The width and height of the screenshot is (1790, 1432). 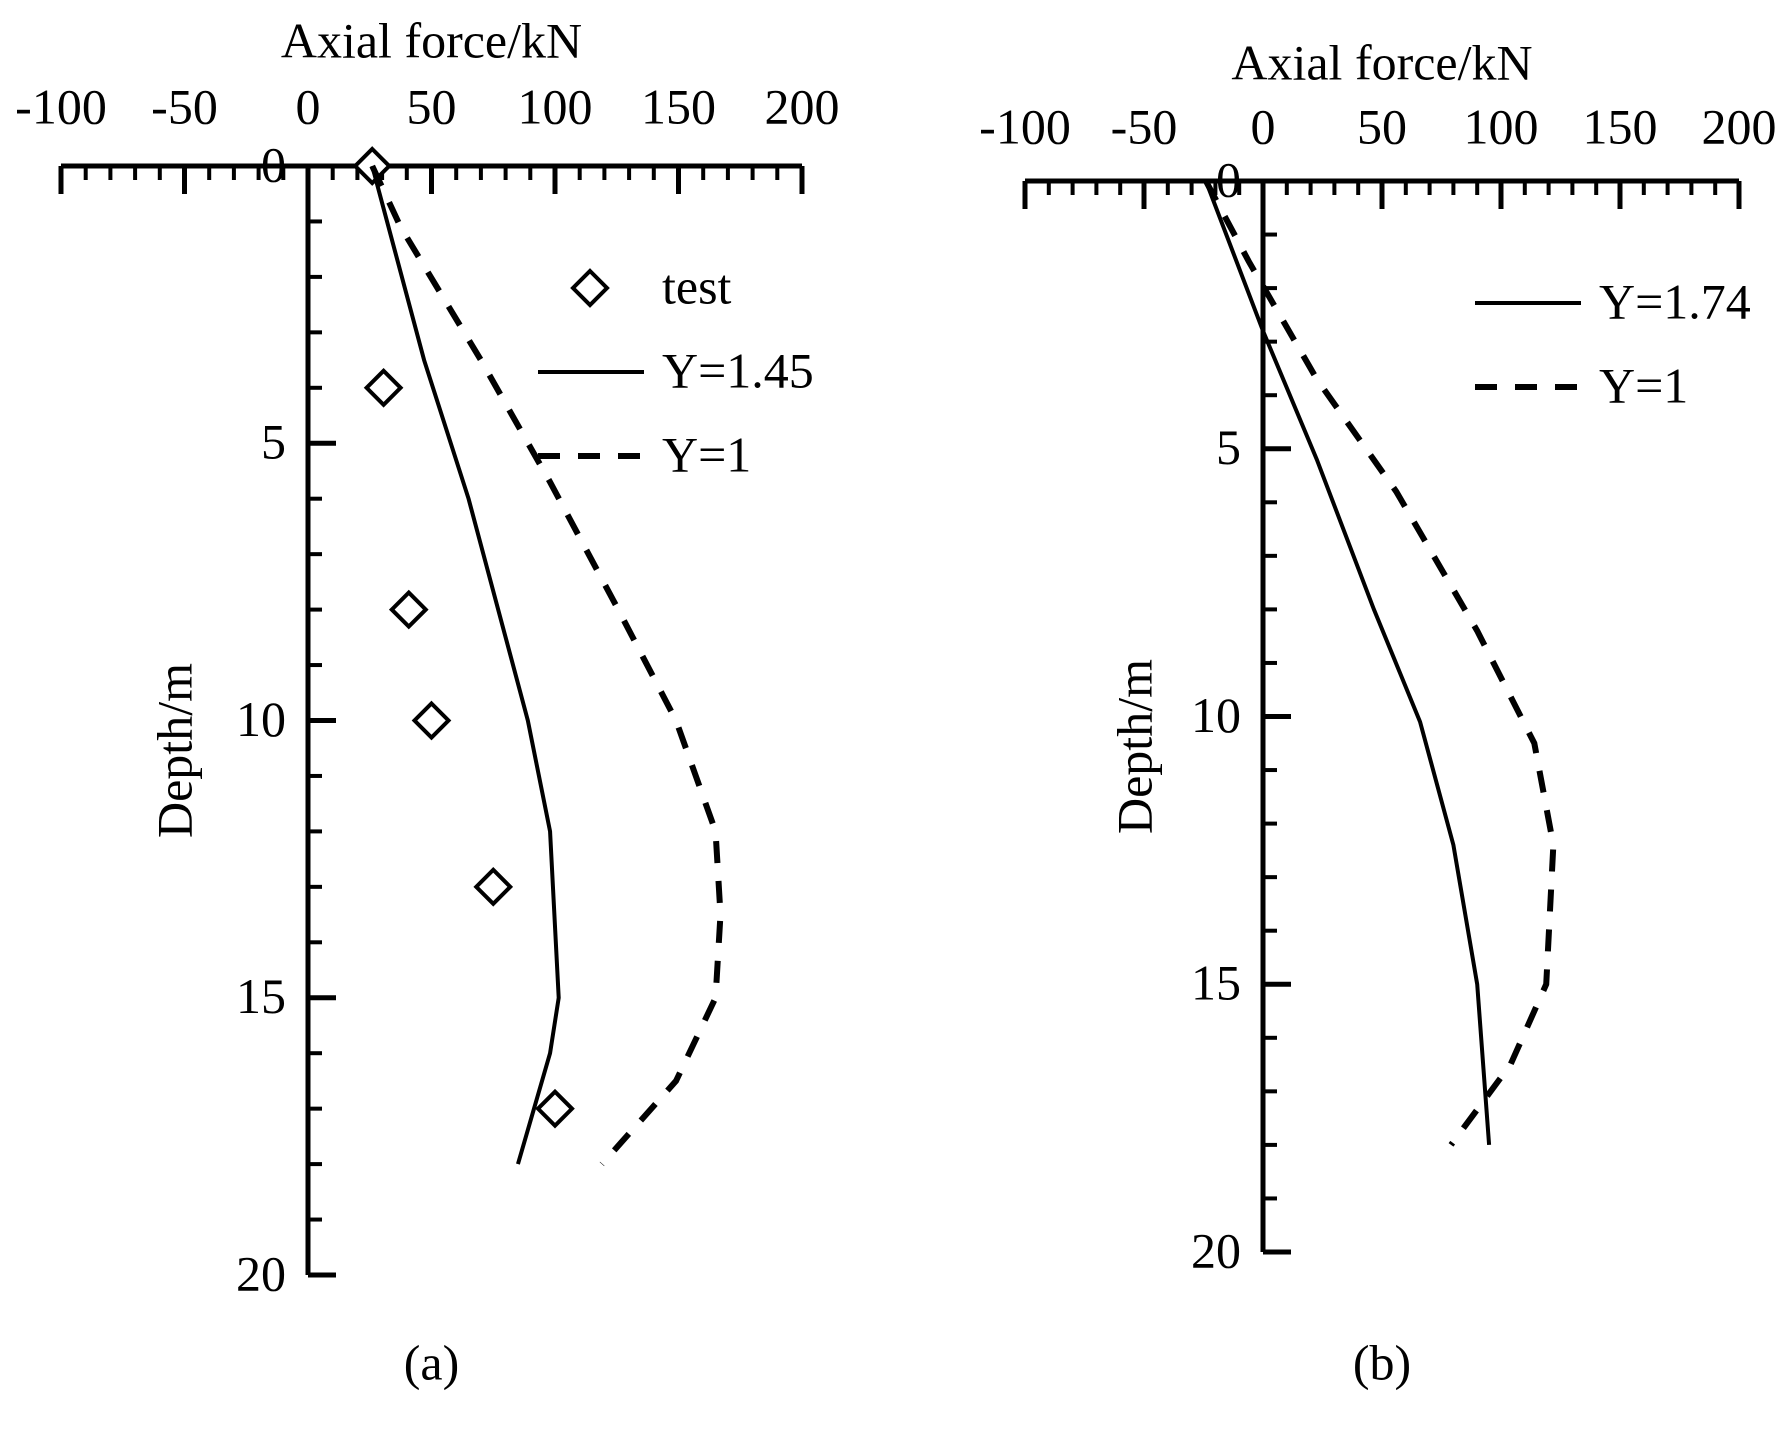 I want to click on legend-label: test, so click(x=697, y=286).